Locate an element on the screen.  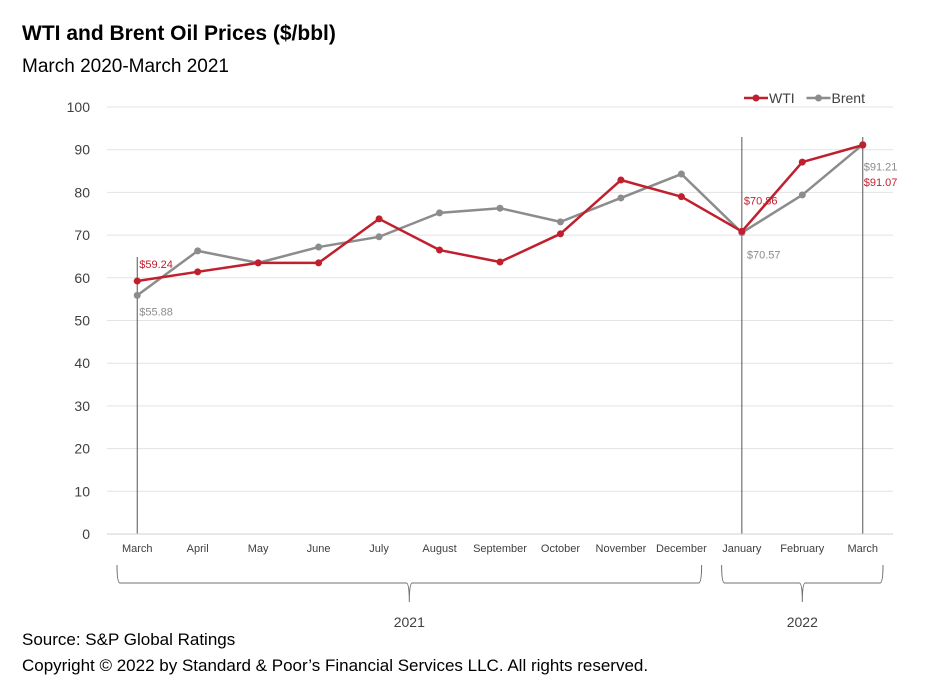
y-tick-label: 80 is located at coordinates (82, 192).